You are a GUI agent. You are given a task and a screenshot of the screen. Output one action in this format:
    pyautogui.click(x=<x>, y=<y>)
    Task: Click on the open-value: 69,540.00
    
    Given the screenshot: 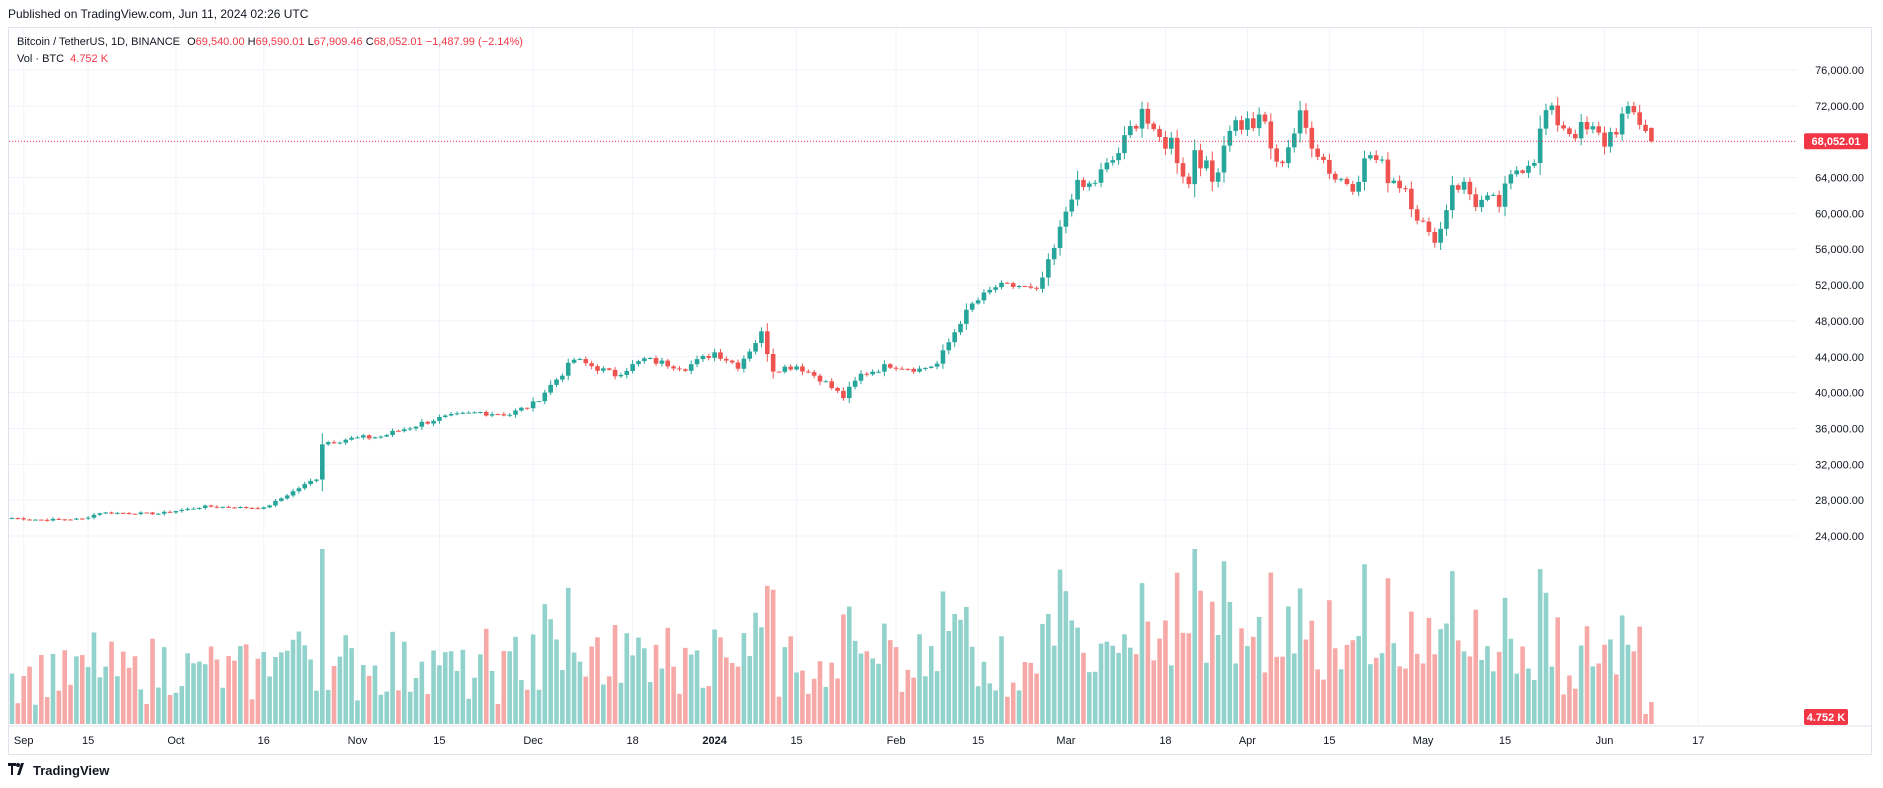 What is the action you would take?
    pyautogui.click(x=220, y=42)
    